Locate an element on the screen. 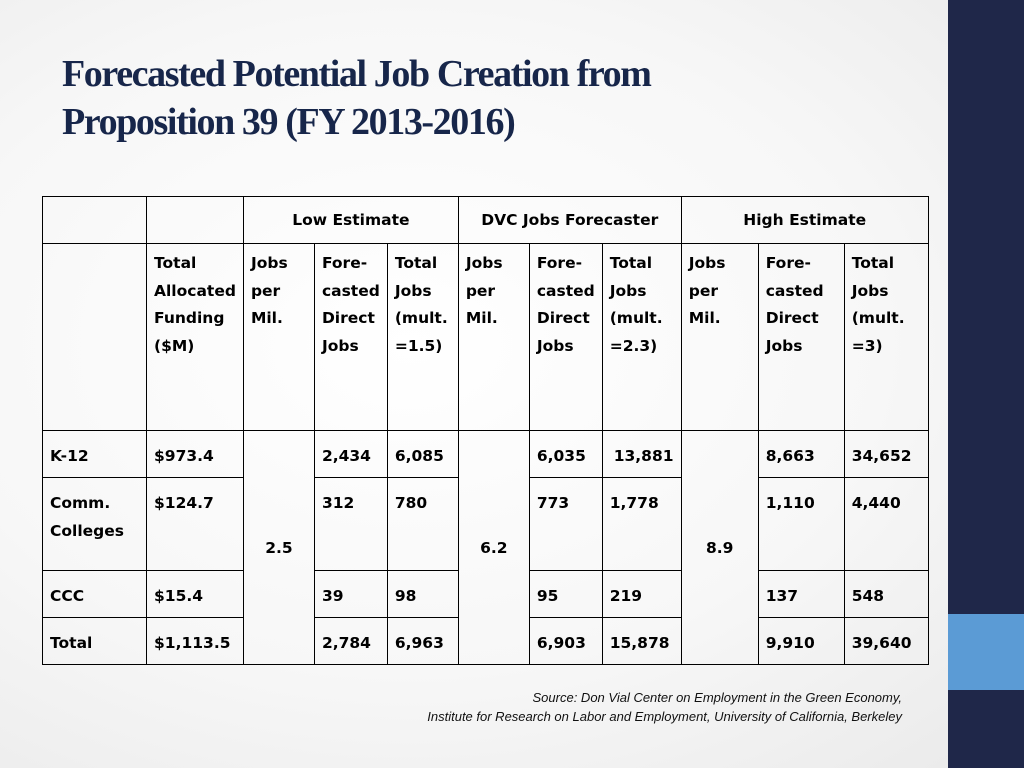 The image size is (1024, 768). cell-funding: $15.4 is located at coordinates (195, 594).